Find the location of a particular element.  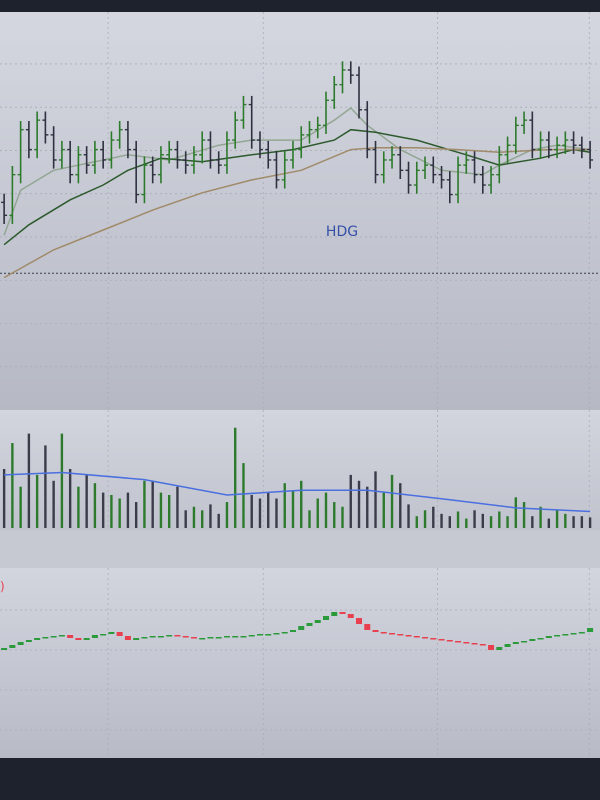

moving-average is located at coordinates (297, 187).